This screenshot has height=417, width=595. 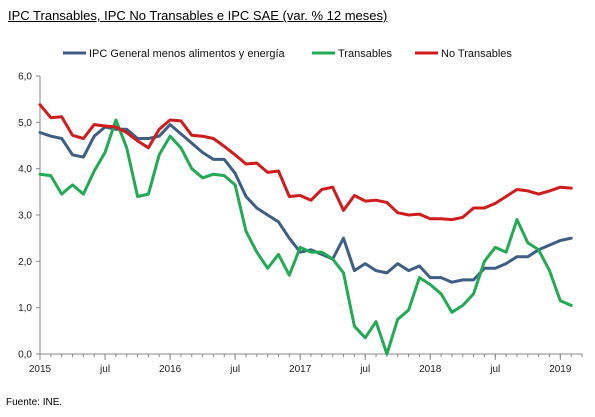 I want to click on x-tick-label: 2016, so click(x=170, y=369).